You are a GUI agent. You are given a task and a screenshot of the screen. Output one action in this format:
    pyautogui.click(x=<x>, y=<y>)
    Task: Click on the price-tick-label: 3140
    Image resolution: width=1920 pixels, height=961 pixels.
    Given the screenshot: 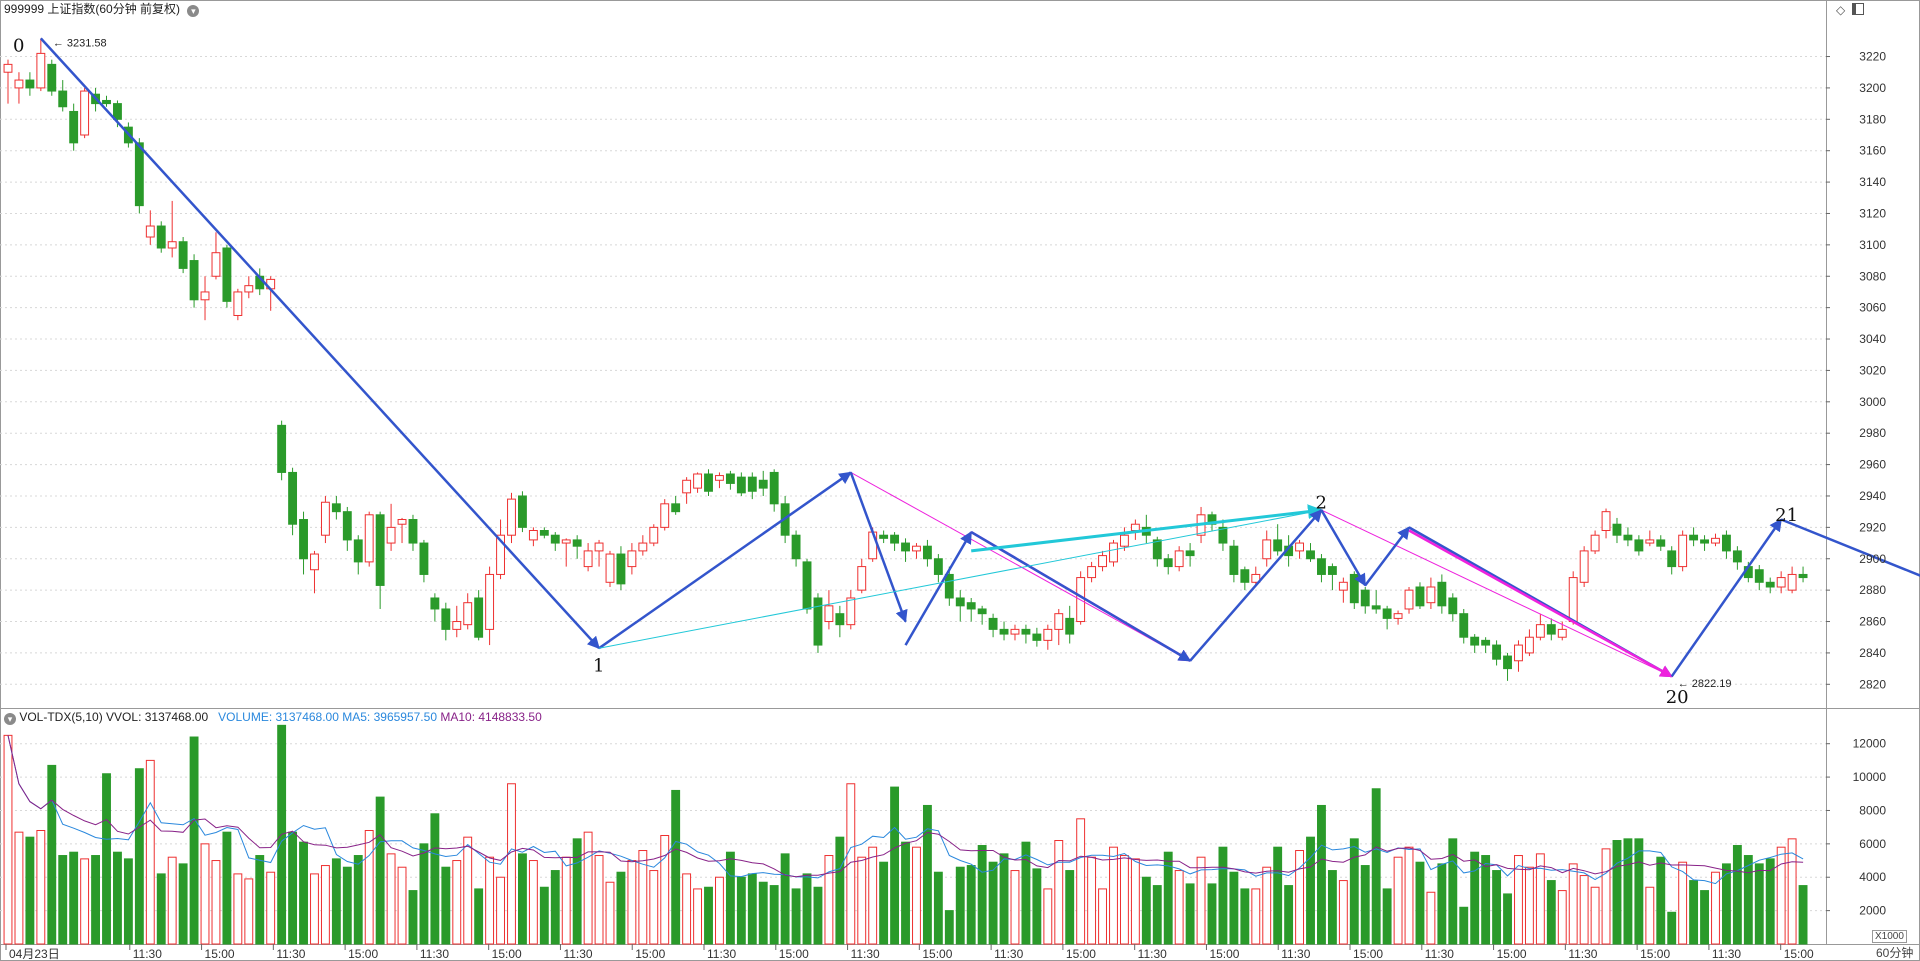 What is the action you would take?
    pyautogui.click(x=1872, y=182)
    